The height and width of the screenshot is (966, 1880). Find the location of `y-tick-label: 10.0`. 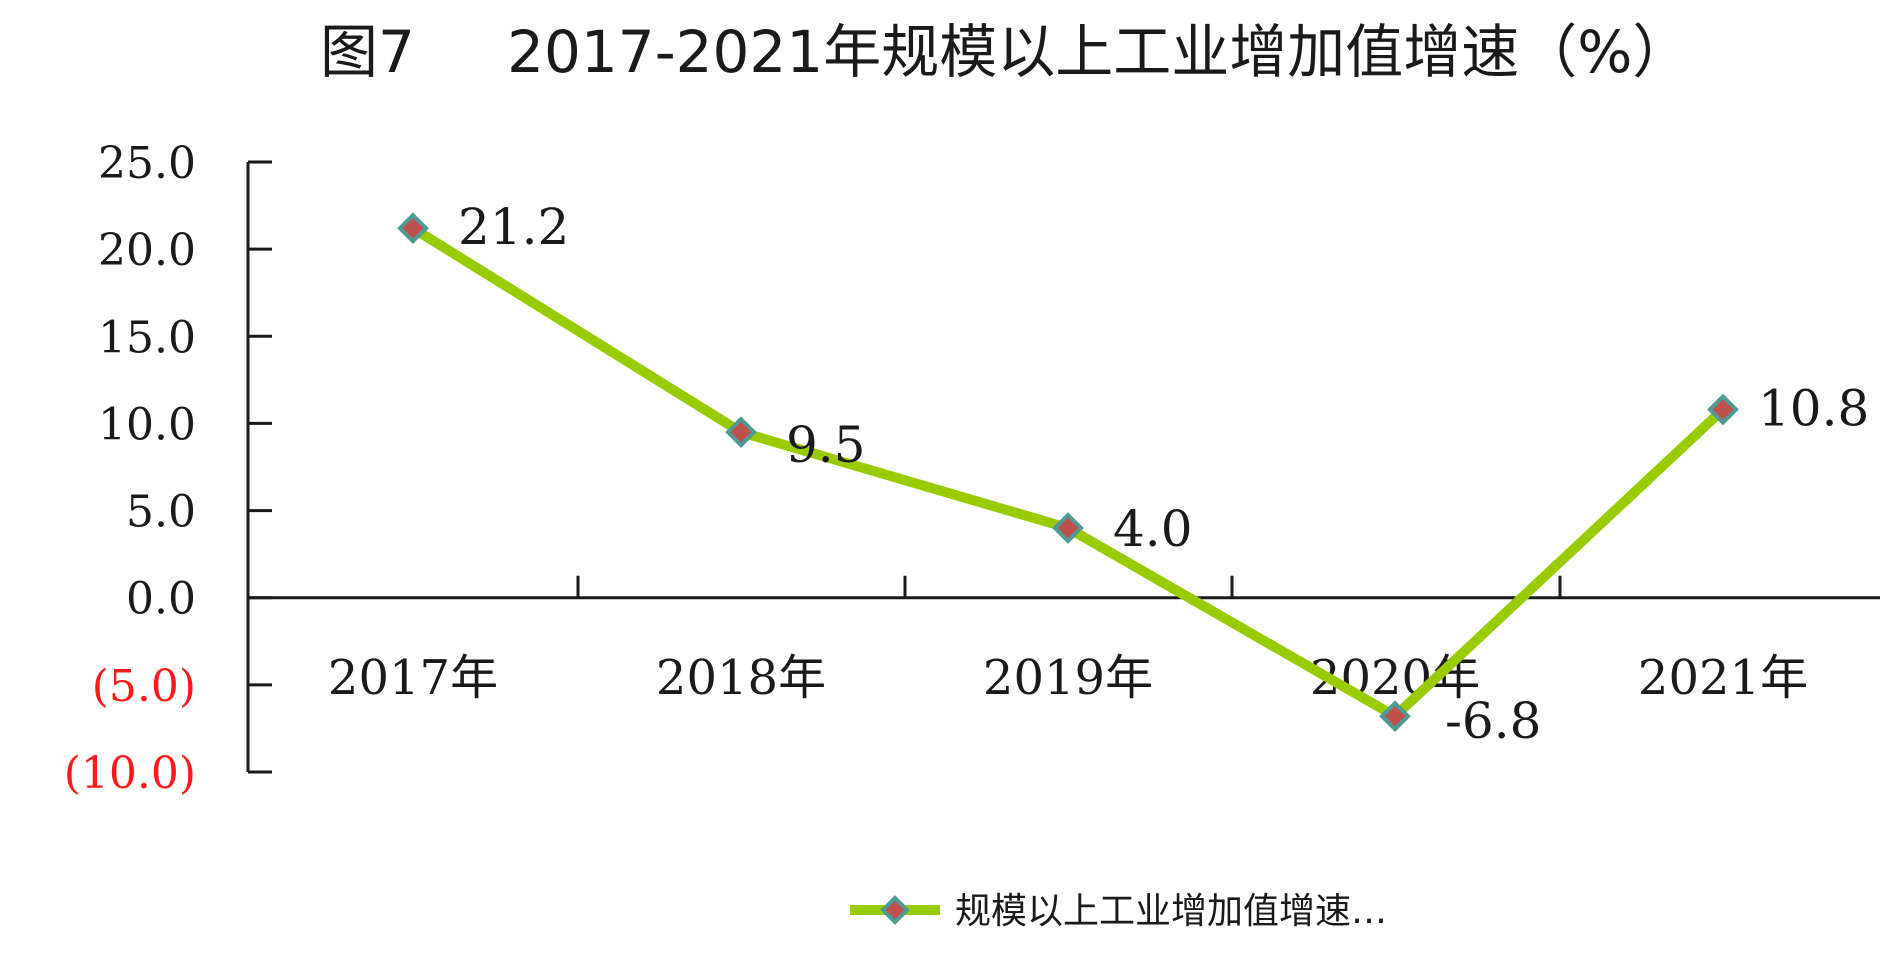

y-tick-label: 10.0 is located at coordinates (147, 424).